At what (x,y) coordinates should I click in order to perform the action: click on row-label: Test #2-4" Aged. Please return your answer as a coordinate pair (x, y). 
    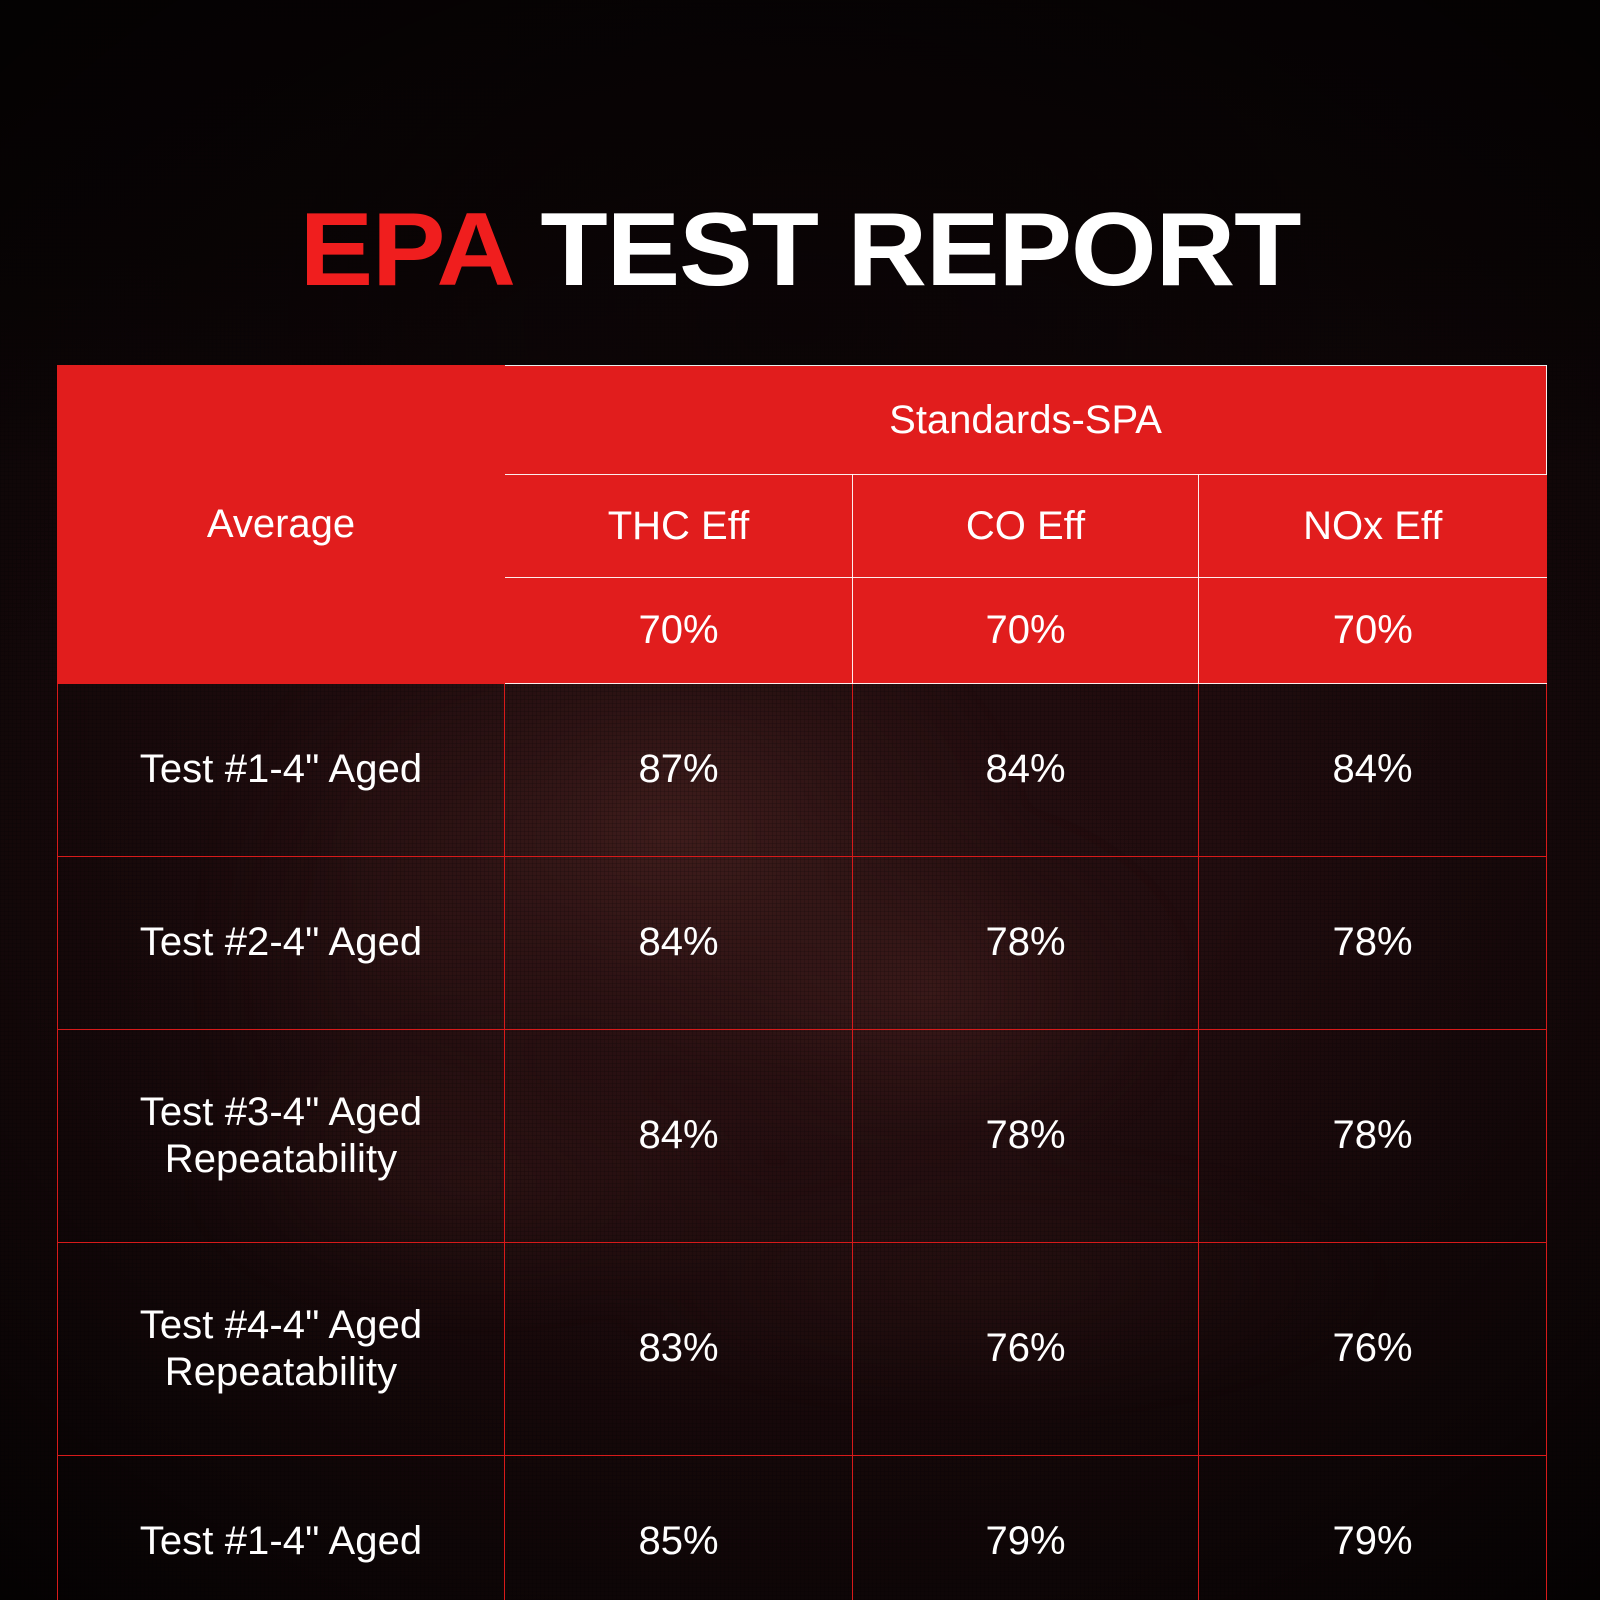
    Looking at the image, I should click on (281, 943).